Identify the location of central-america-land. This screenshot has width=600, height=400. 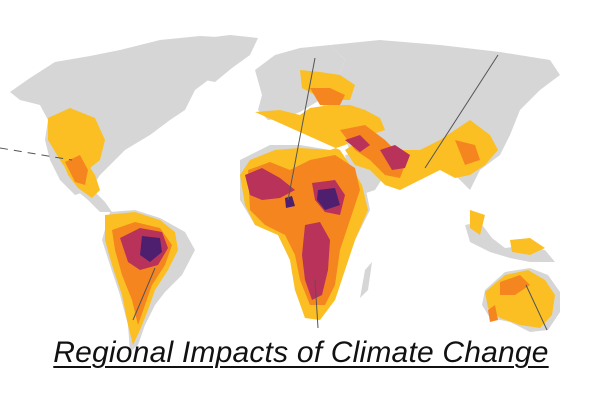
(91, 198).